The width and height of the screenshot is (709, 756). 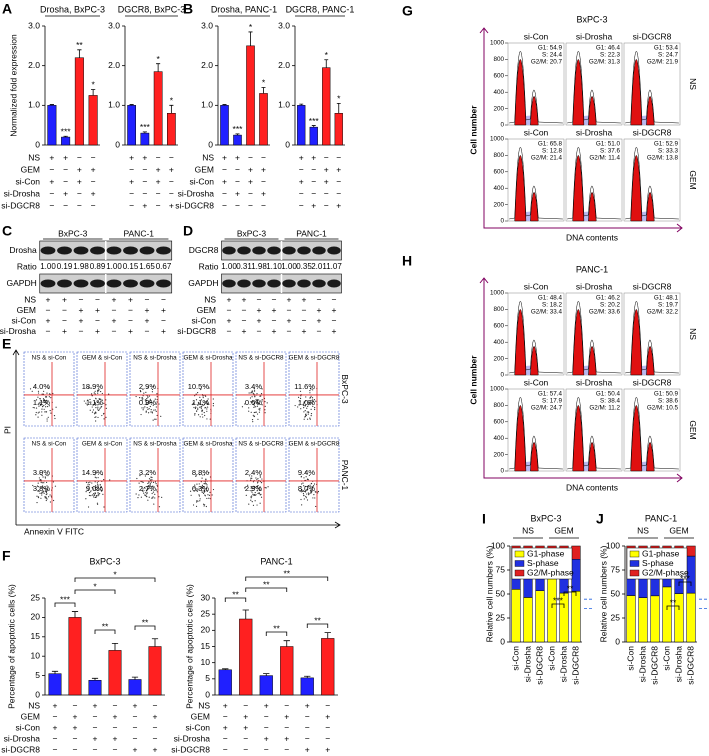 I want to click on legend-swatch, so click(x=519, y=554).